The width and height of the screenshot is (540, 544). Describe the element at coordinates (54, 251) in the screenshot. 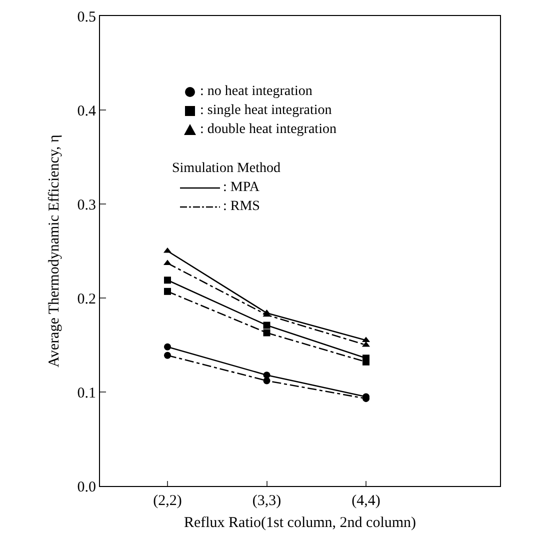

I see `y-axis-title: Average Thermodynamic Efficiency, η` at that location.